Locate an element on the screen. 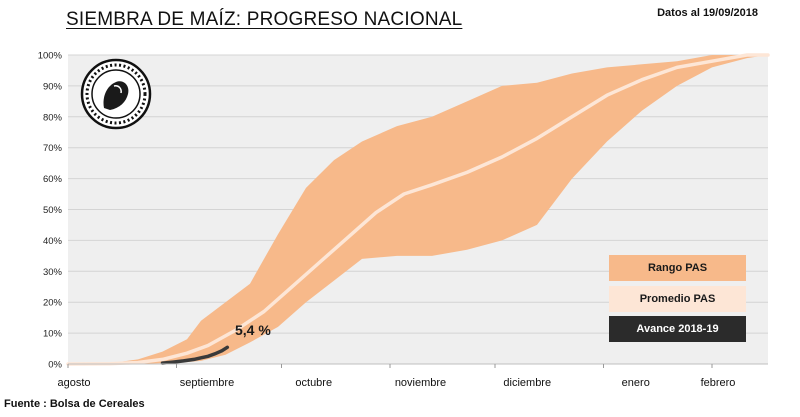 This screenshot has height=417, width=800. legend-rango-pas: Rango PAS is located at coordinates (677, 268).